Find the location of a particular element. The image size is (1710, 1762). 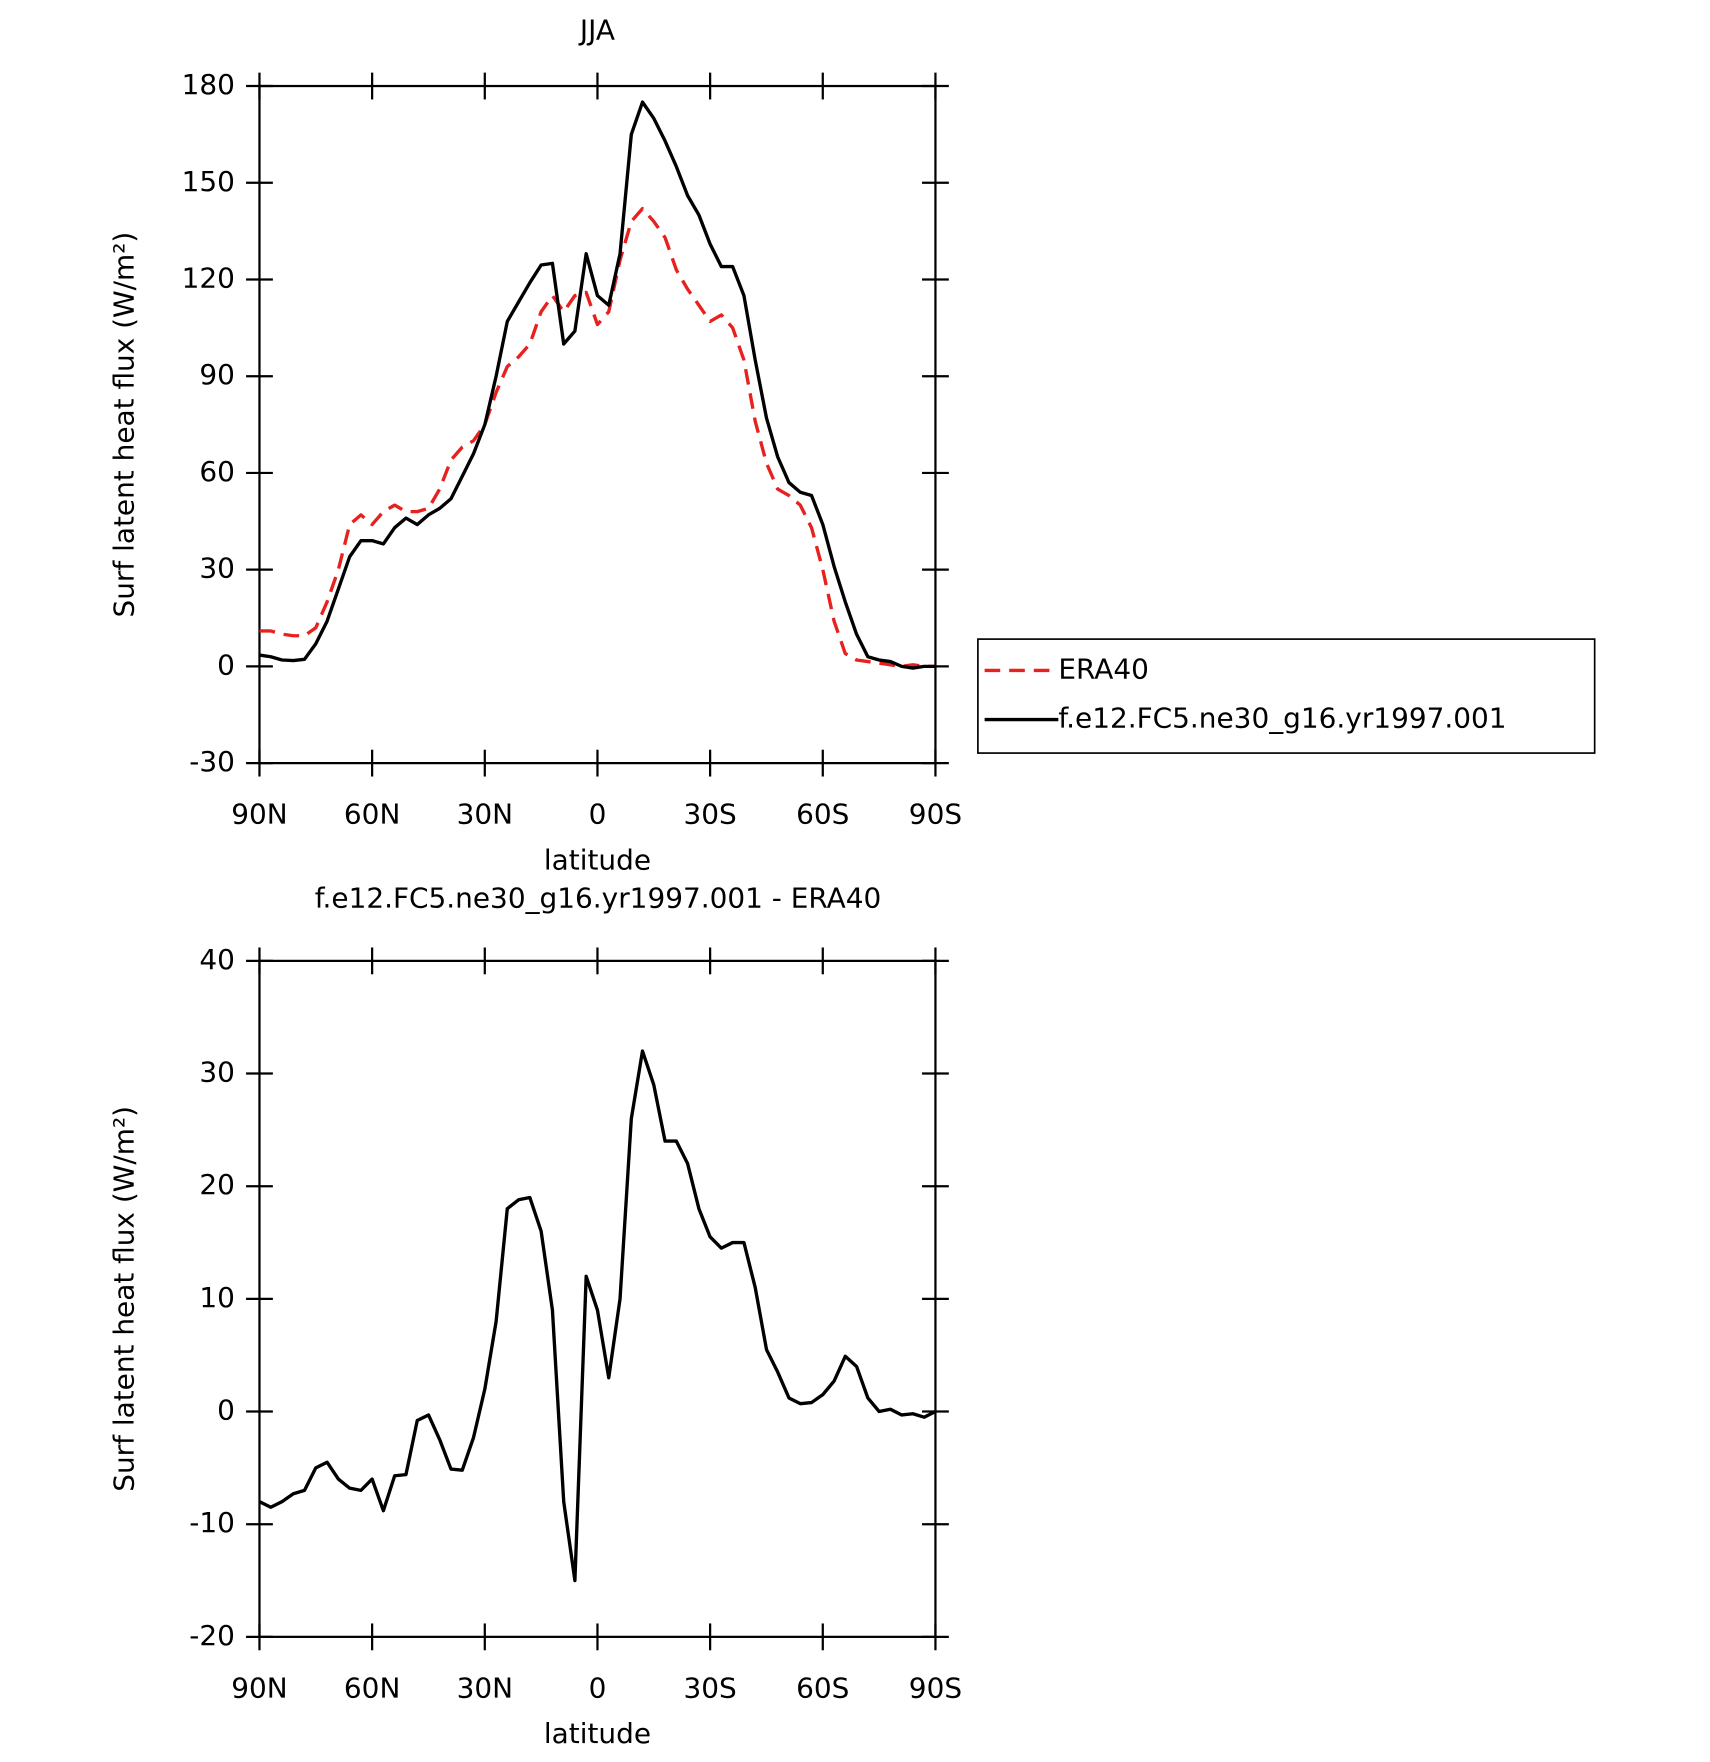

y-tick-label: 20 is located at coordinates (217, 1184).